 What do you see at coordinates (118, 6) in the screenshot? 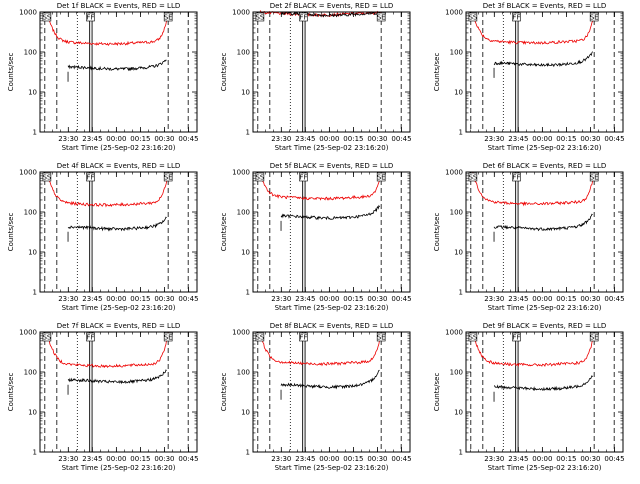
I see `panel-title: Det 1f BLACK = Events, RED = LLD` at bounding box center [118, 6].